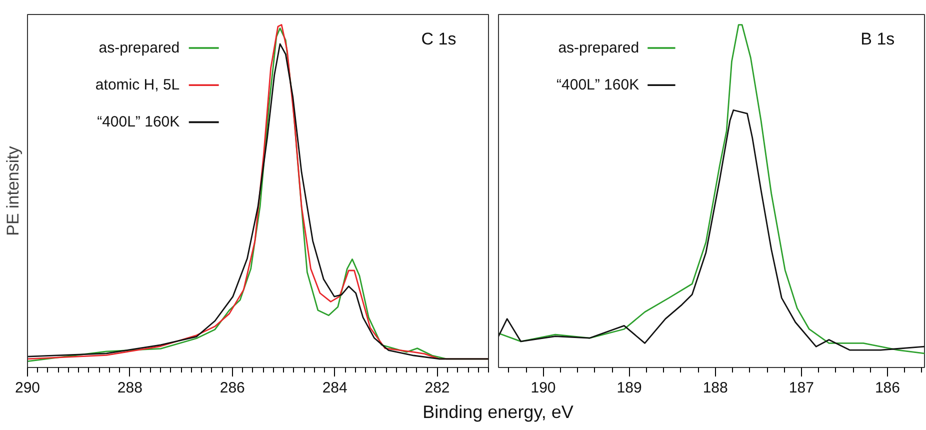 This screenshot has height=430, width=926. What do you see at coordinates (887, 388) in the screenshot?
I see `x-tick-label: 186` at bounding box center [887, 388].